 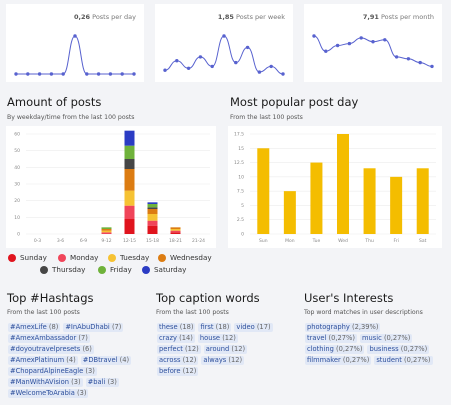 I want to click on tag-chip: travel (0,27%), so click(x=331, y=338).